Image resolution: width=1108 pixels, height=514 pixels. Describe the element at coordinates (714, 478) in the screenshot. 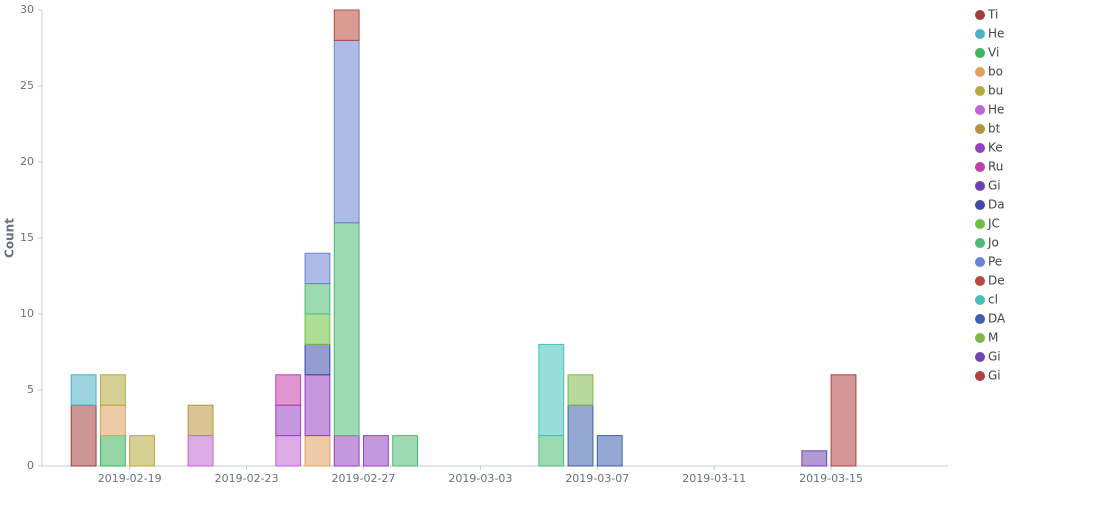

I see `x-tick-label: 2019-03-11` at that location.